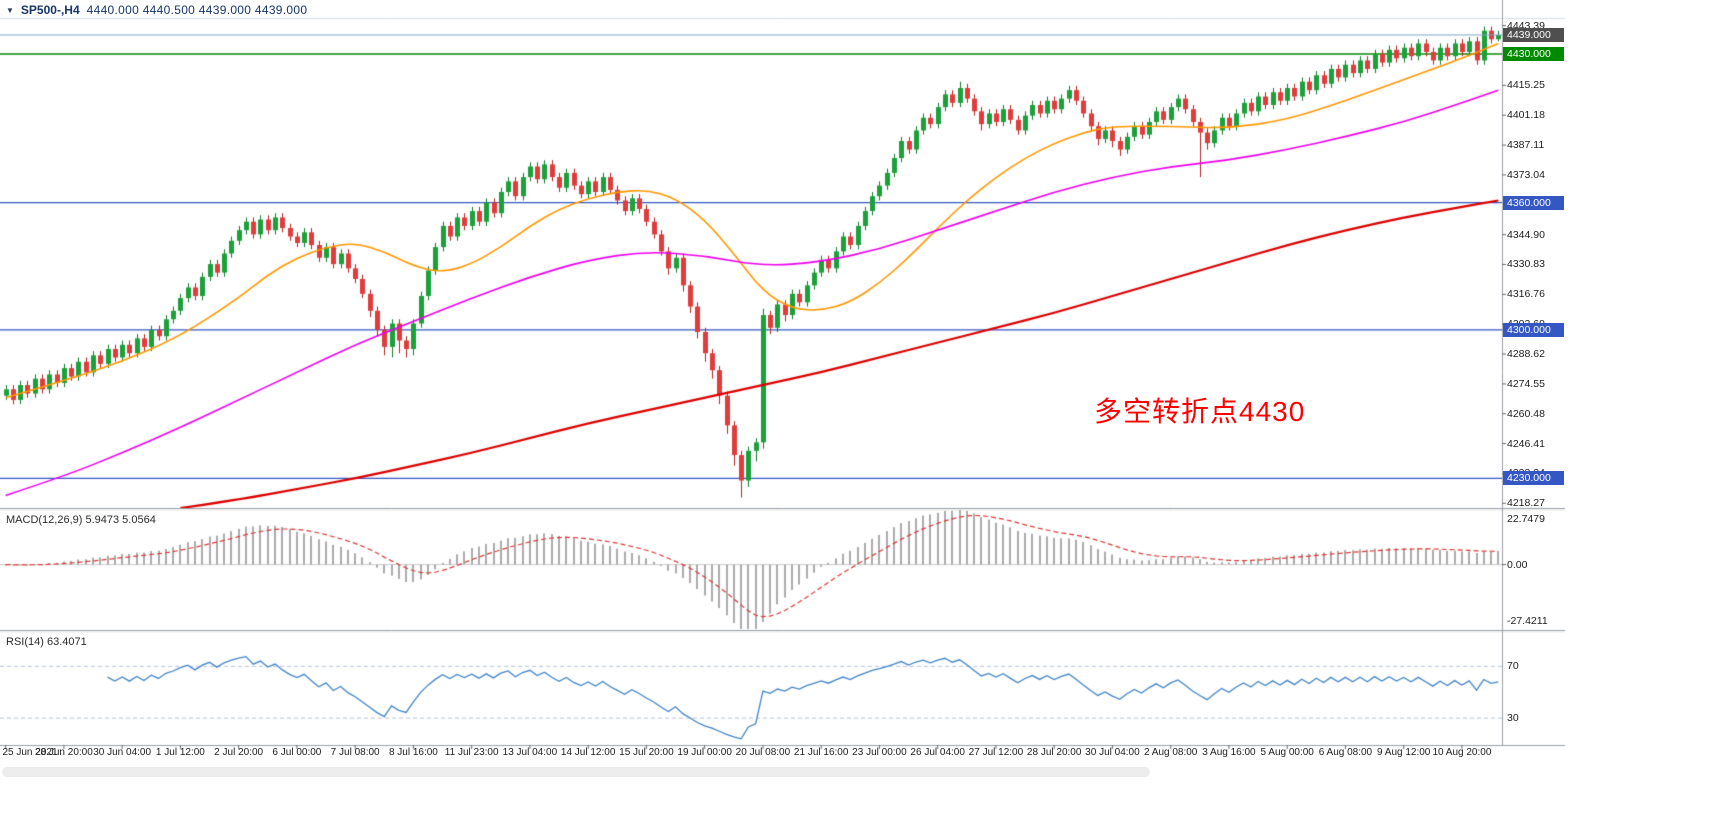 The image size is (1730, 840). Describe the element at coordinates (1526, 413) in the screenshot. I see `price-axis-label: 4260.48` at that location.